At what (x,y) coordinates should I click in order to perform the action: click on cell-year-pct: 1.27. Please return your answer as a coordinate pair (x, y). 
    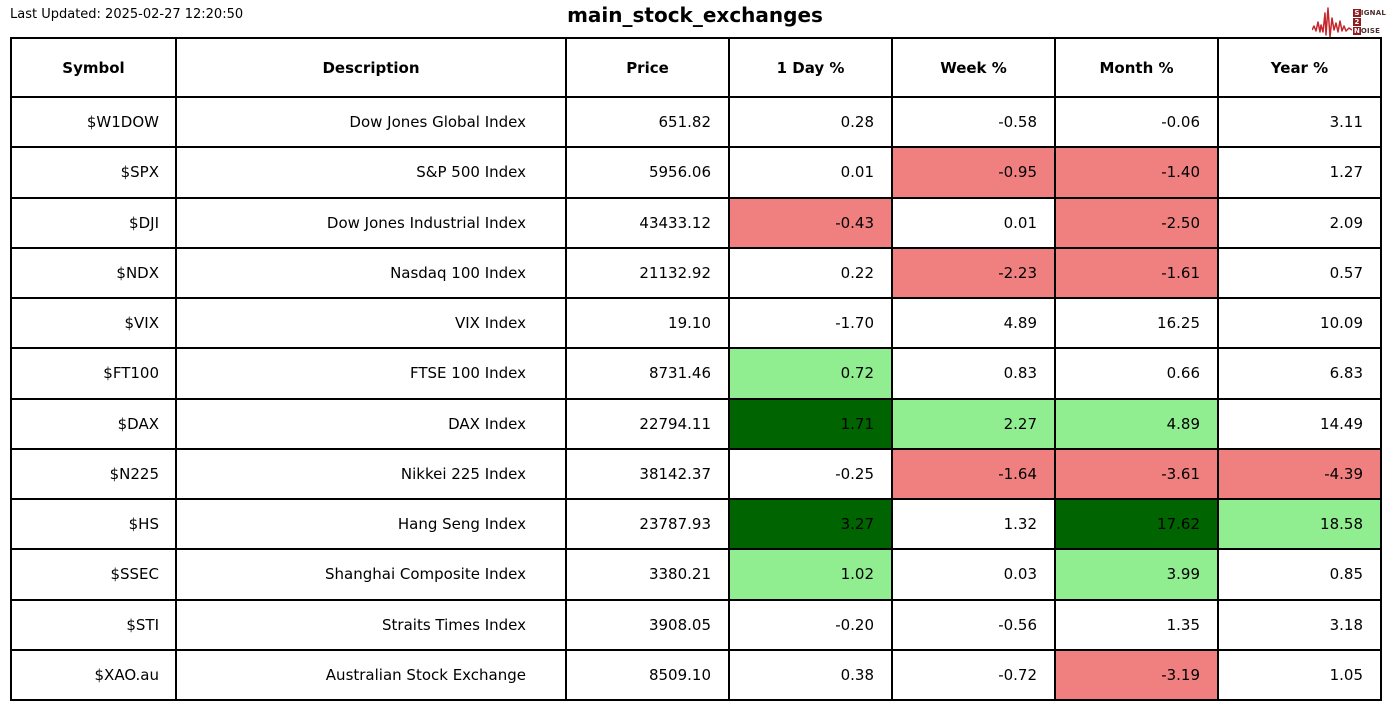
    Looking at the image, I should click on (1299, 172).